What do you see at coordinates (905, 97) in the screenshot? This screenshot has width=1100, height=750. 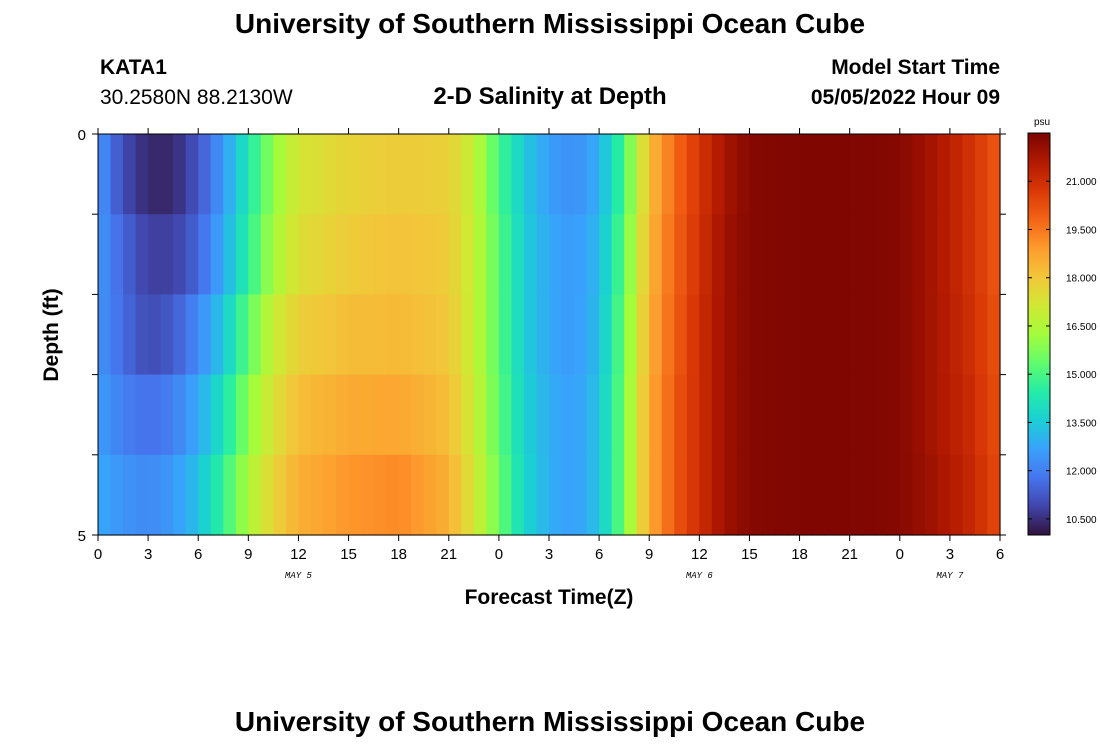 I see `model-start-value: 05/05/2022 Hour 09` at bounding box center [905, 97].